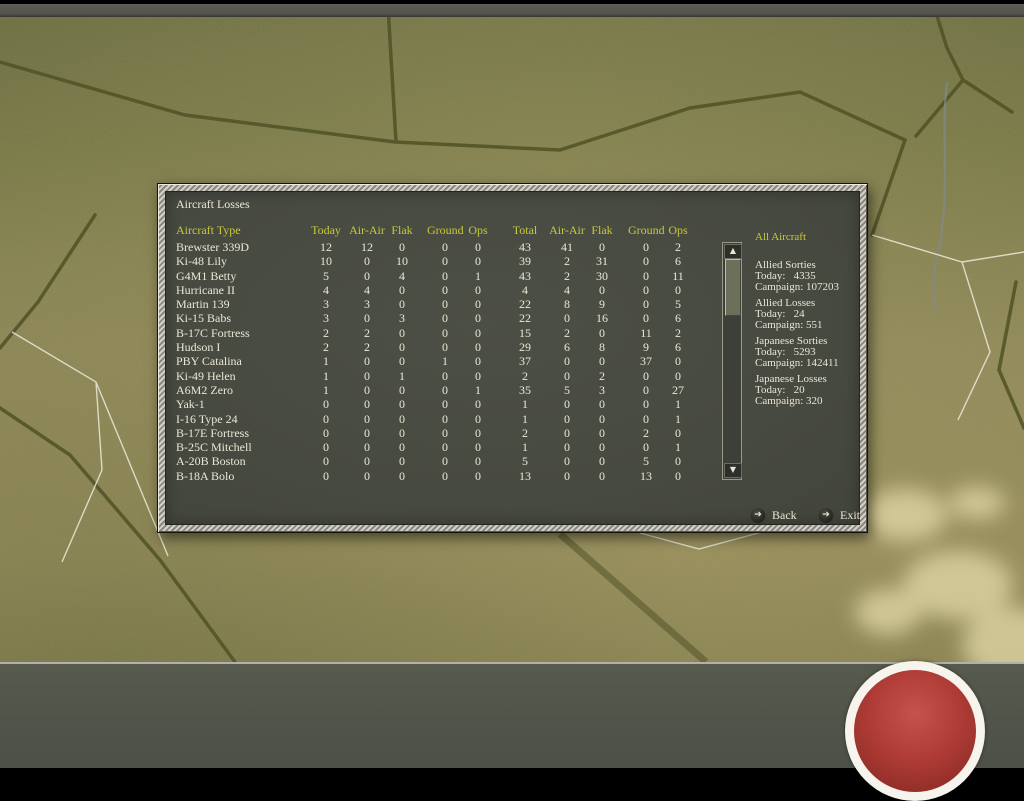  I want to click on table-row: G4M1 Betty 5 0 4 0 1 43 2 30 0 11, so click(438, 276).